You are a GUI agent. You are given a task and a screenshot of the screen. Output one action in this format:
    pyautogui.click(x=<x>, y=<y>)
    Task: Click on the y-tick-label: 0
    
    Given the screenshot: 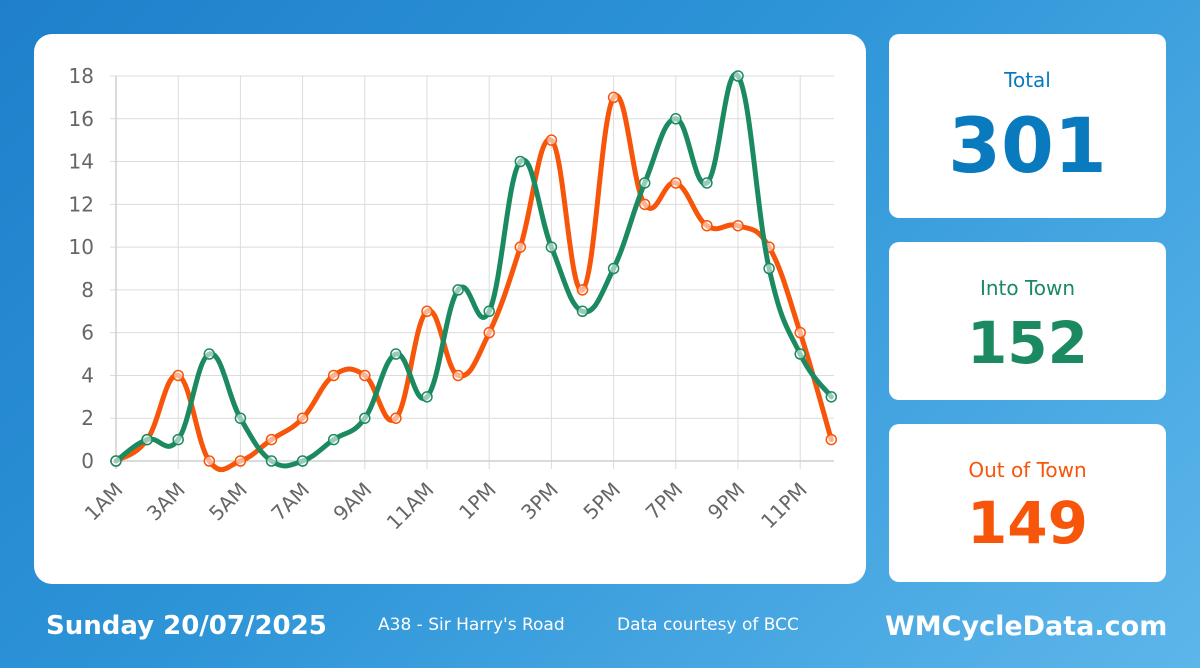 What is the action you would take?
    pyautogui.click(x=87, y=461)
    